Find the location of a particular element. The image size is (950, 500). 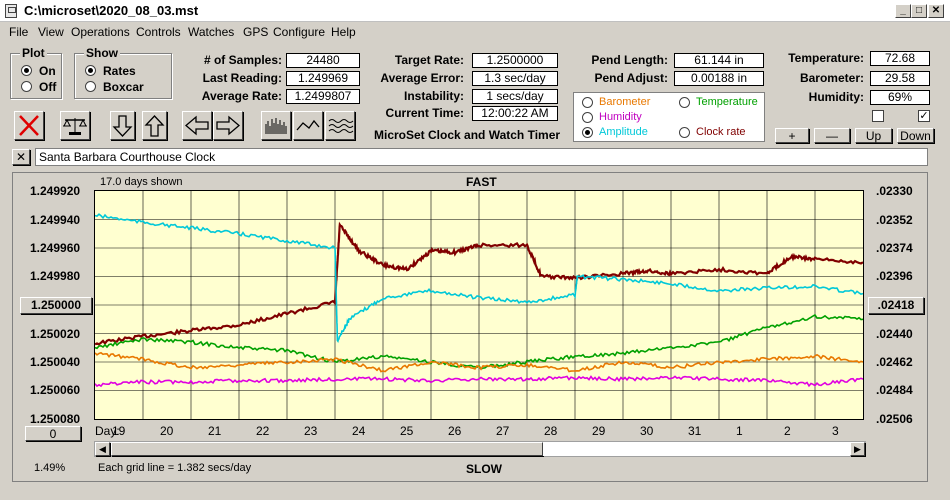

pend-length-field: 61.144 in is located at coordinates (719, 60).